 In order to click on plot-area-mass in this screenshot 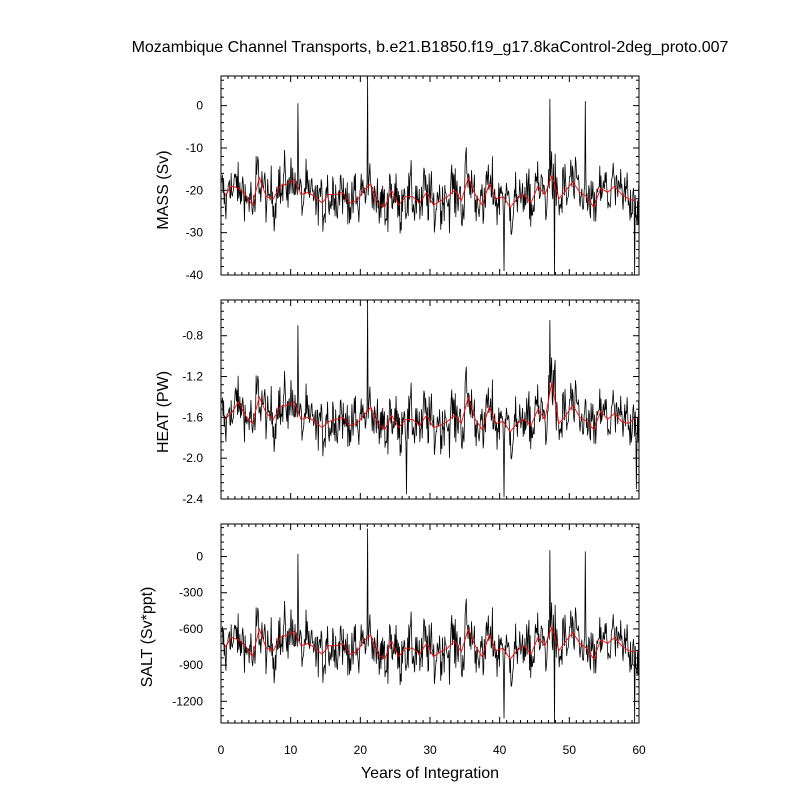, I will do `click(430, 175)`.